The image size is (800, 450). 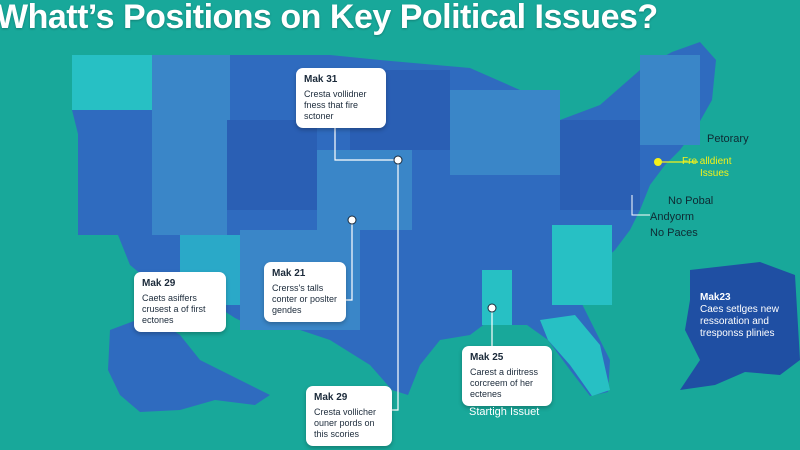 I want to click on label-petorary: Petorary, so click(x=728, y=139).